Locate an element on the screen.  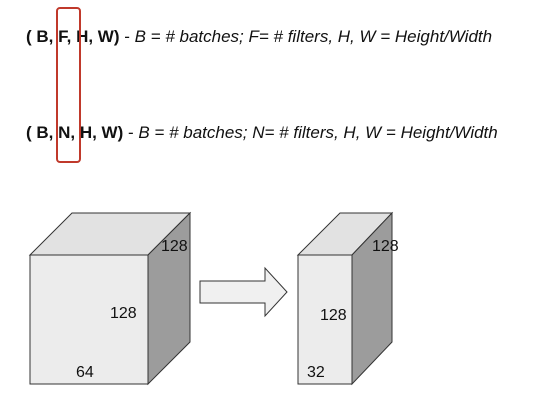
volume-cube-large: 128 128 64 is located at coordinates (110, 298).